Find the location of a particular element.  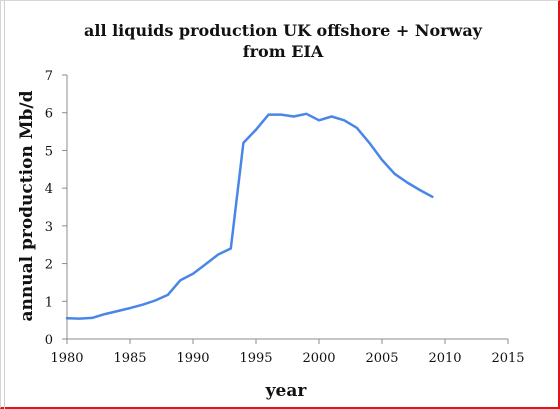

y-tick-label: 1 is located at coordinates (49, 302).